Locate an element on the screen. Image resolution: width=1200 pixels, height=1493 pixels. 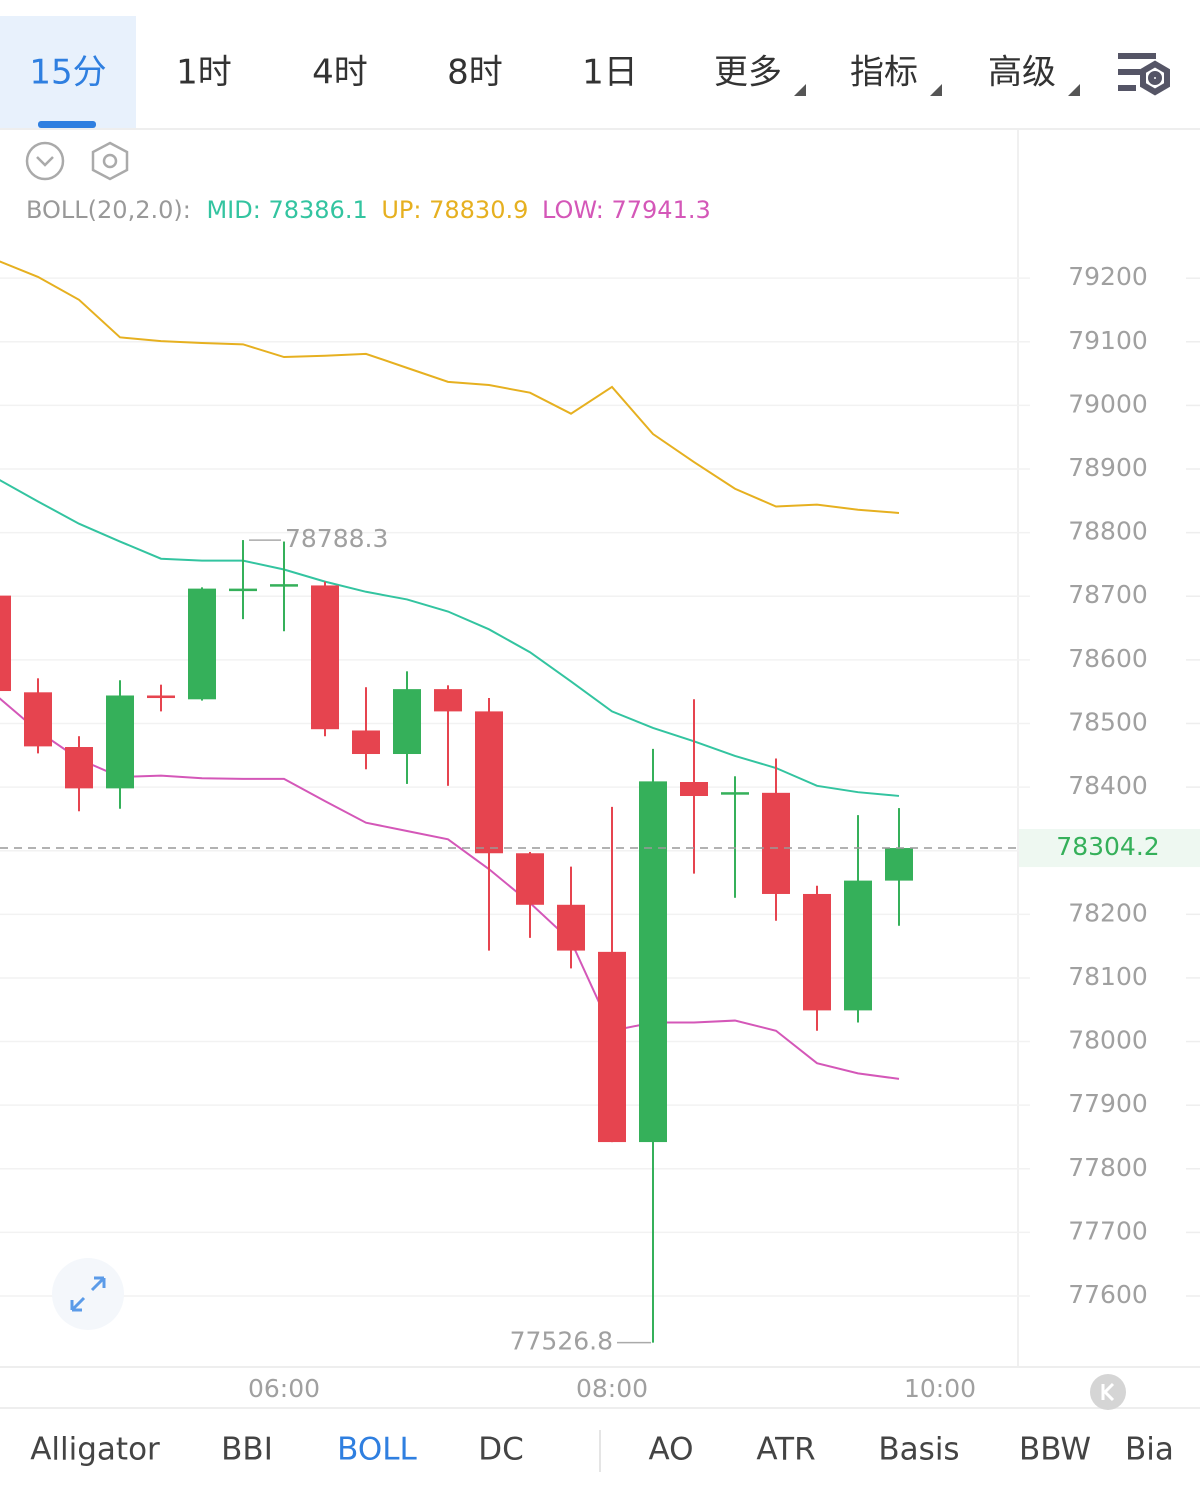
last-price-box is located at coordinates (1109, 848).